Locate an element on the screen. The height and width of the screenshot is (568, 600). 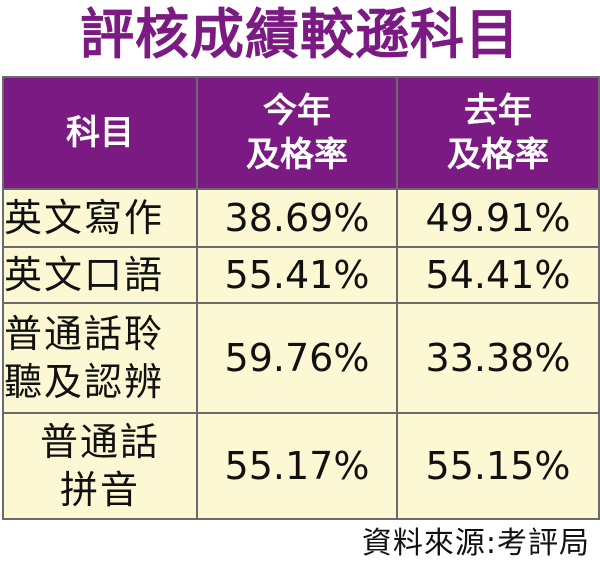
header-last-year: 去年 及格率 is located at coordinates (498, 133).